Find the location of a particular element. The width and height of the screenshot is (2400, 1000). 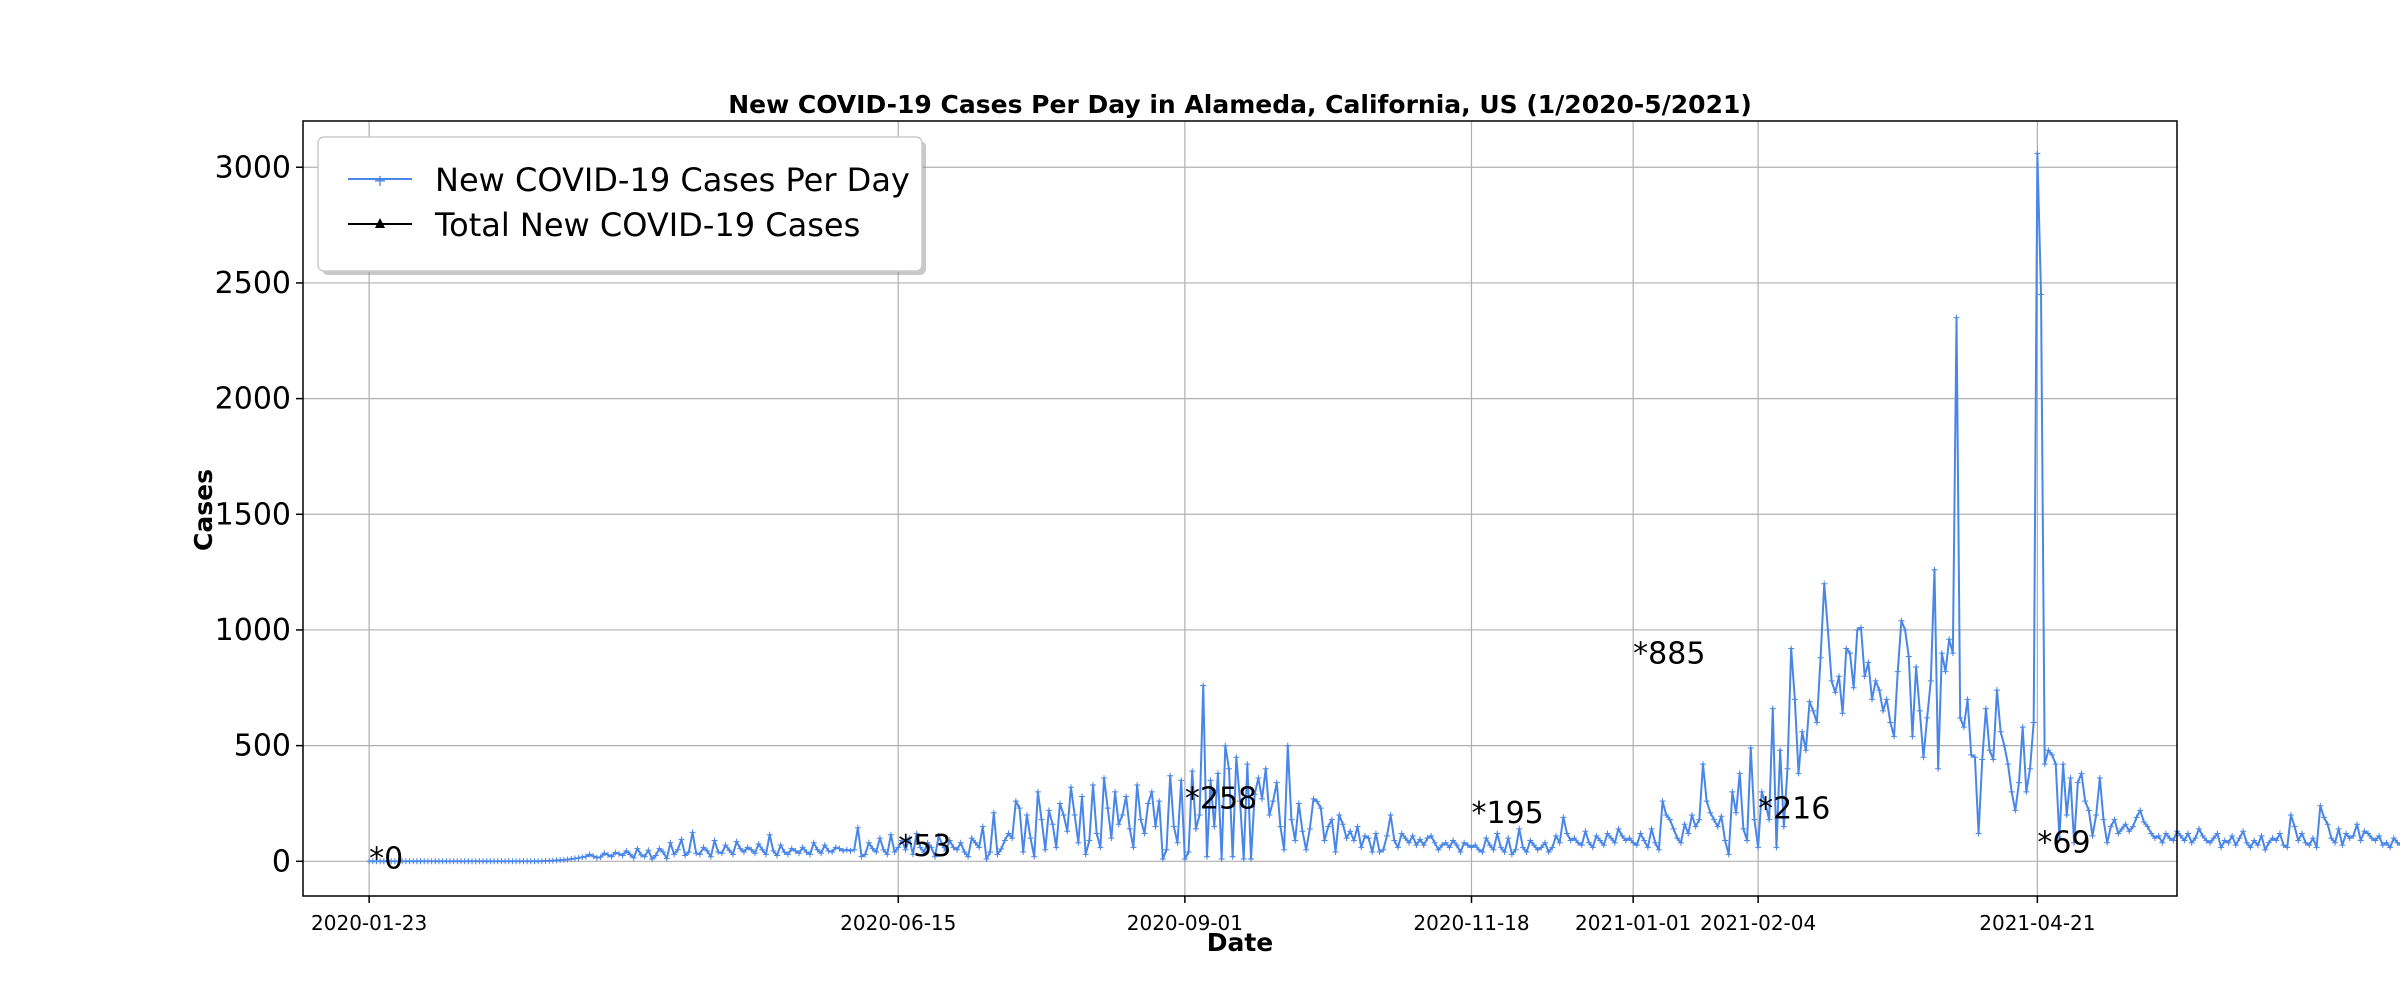

x-axis-label: Date is located at coordinates (1240, 942).